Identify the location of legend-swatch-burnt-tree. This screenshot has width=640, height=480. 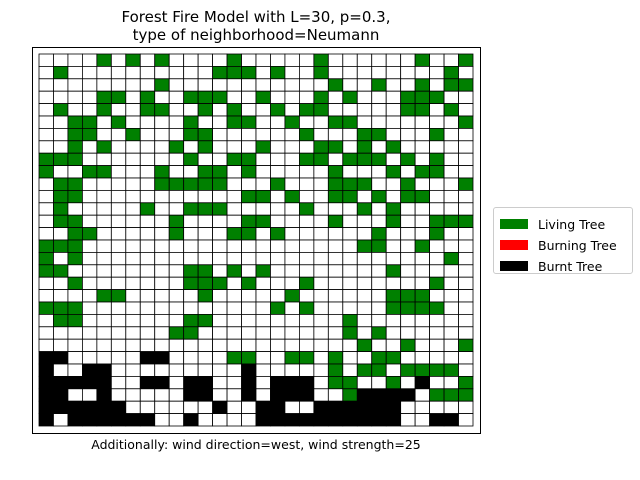
(514, 266).